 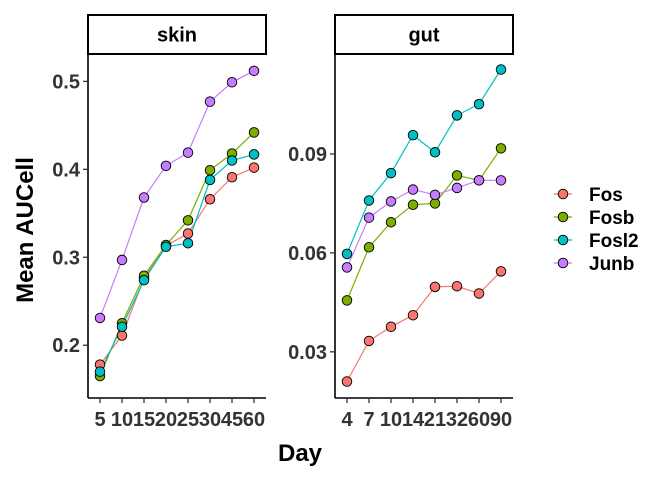 What do you see at coordinates (66, 170) in the screenshot?
I see `y-tick-label: 0.4` at bounding box center [66, 170].